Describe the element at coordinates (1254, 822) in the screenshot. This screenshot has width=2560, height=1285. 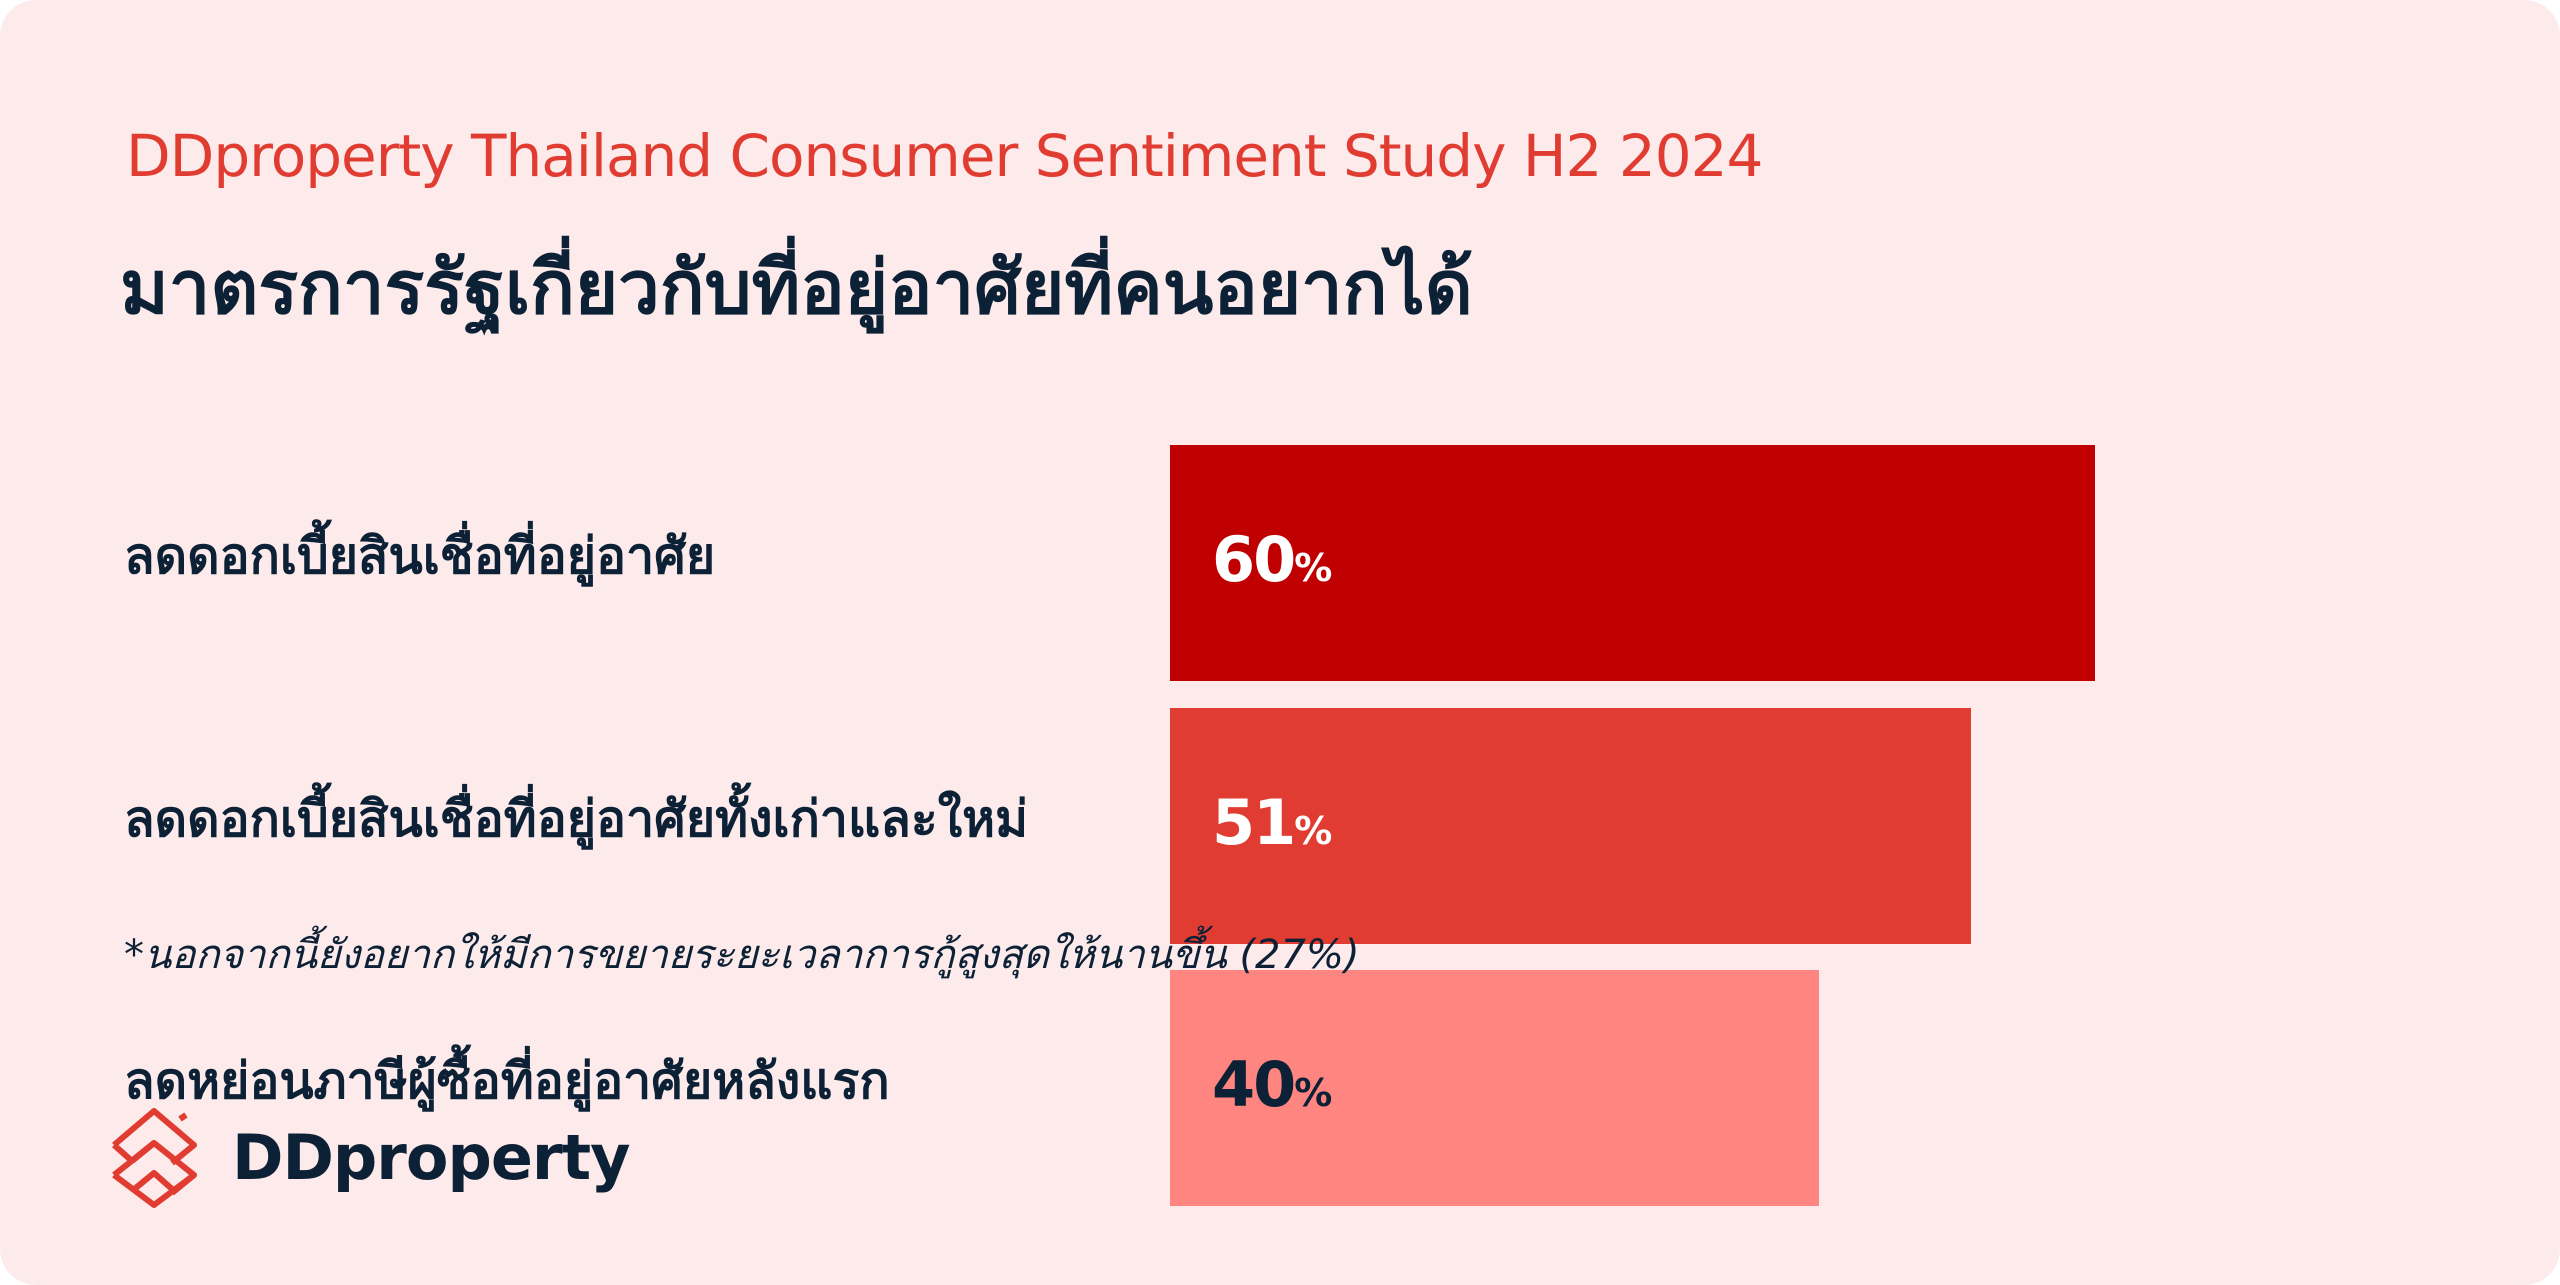
I see `data-label-value: 51` at that location.